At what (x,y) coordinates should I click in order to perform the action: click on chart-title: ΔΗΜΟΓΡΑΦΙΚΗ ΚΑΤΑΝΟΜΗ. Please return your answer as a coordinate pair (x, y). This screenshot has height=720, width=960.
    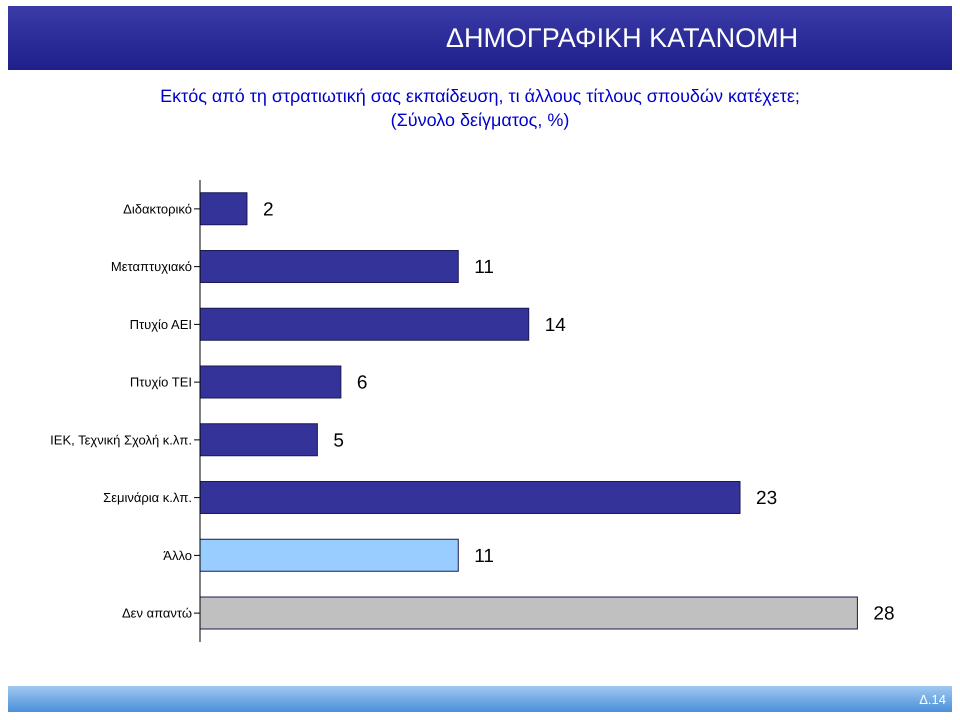
    Looking at the image, I should click on (622, 38).